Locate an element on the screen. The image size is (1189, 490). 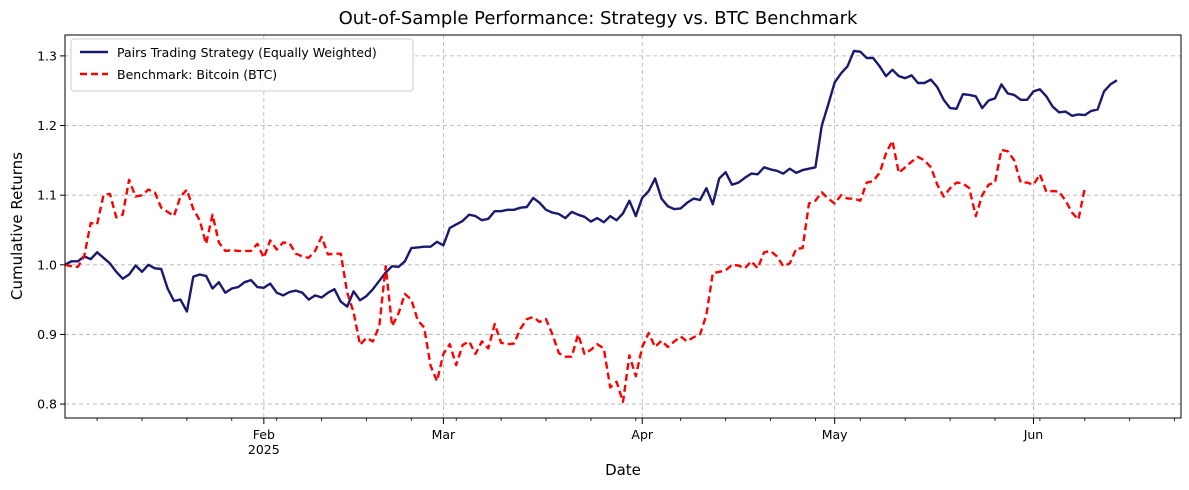
y-axis-label: Cumulative Returns is located at coordinates (17, 226).